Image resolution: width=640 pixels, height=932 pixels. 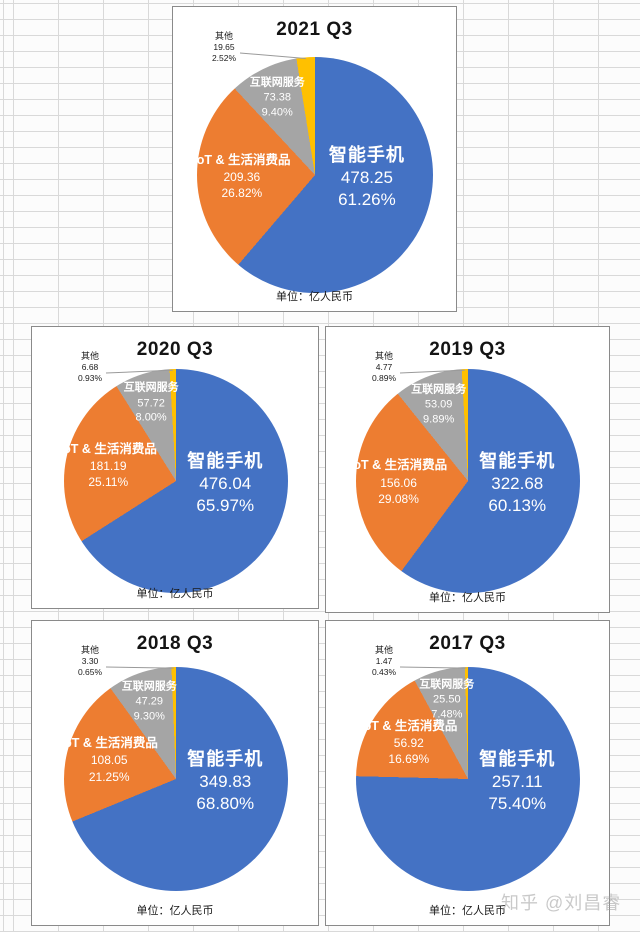 What do you see at coordinates (224, 47) in the screenshot?
I see `label-other: 其他 19.65 2.52%` at bounding box center [224, 47].